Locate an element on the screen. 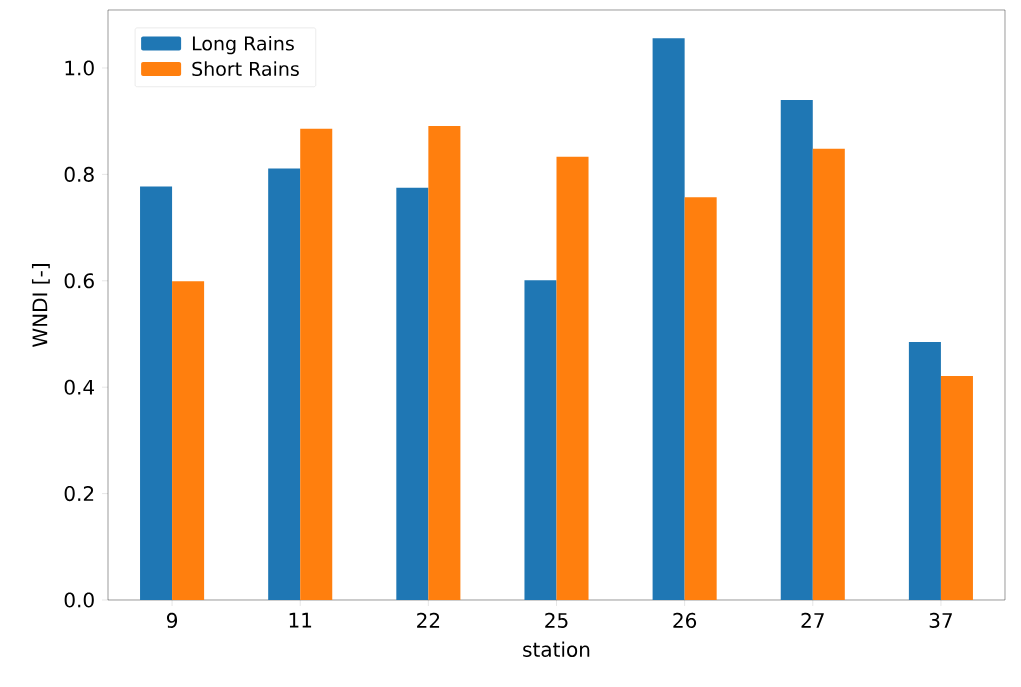 The image size is (1021, 687). y-tick-label: 0.0 is located at coordinates (79, 600).